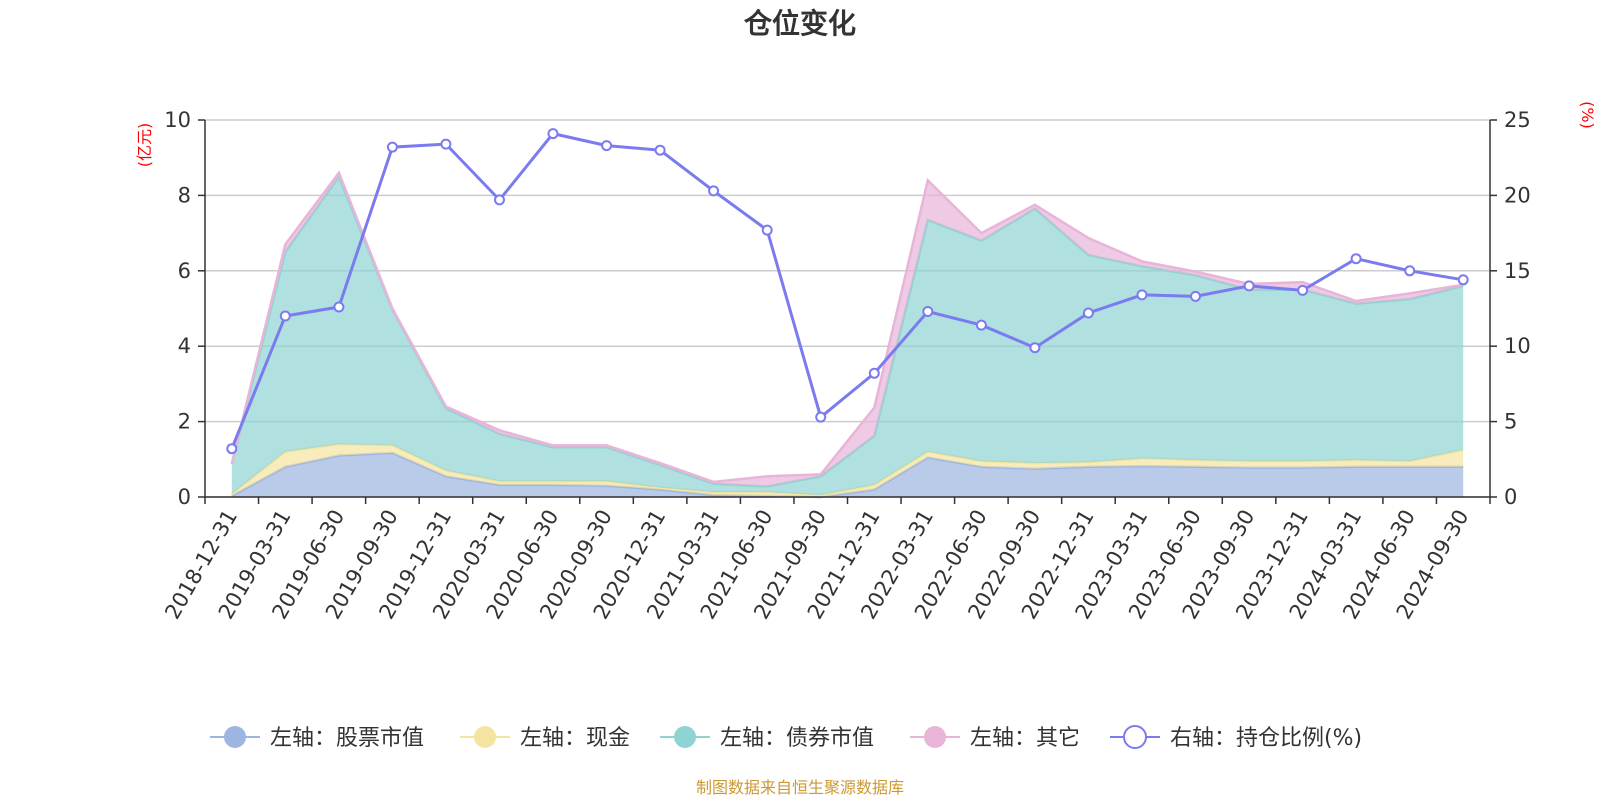 The width and height of the screenshot is (1600, 800). I want to click on left-tick-label: 2, so click(184, 422).